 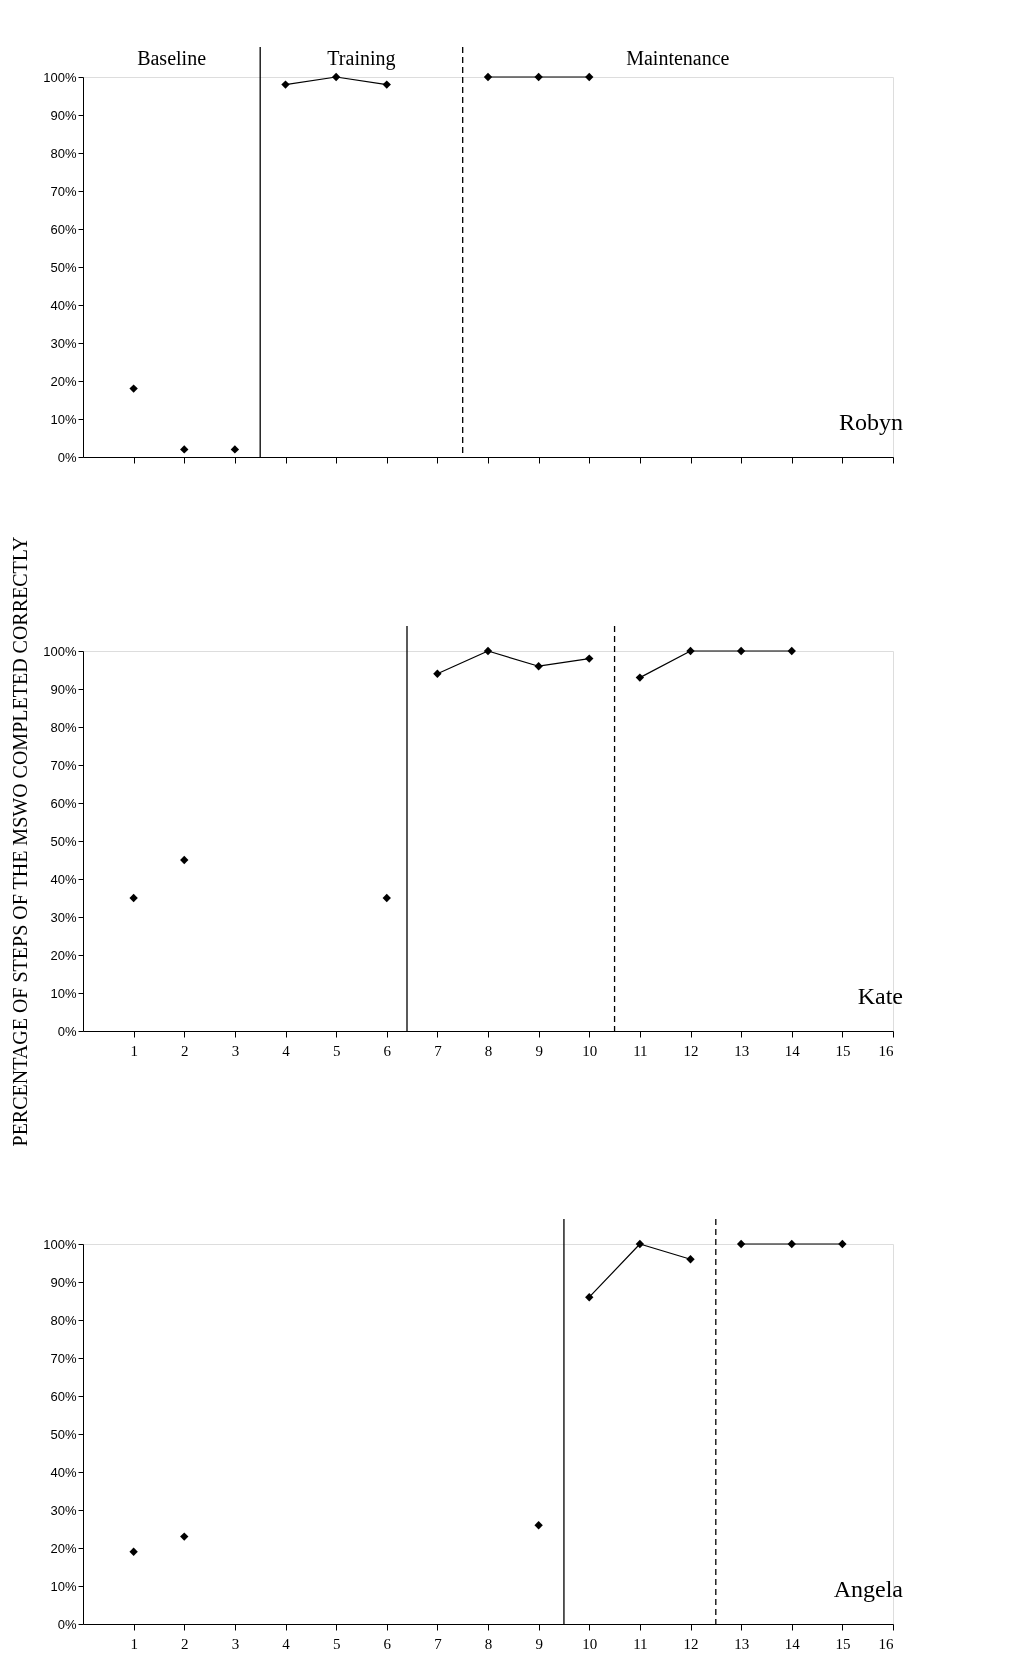 I want to click on text: Baseline, so click(x=172, y=58).